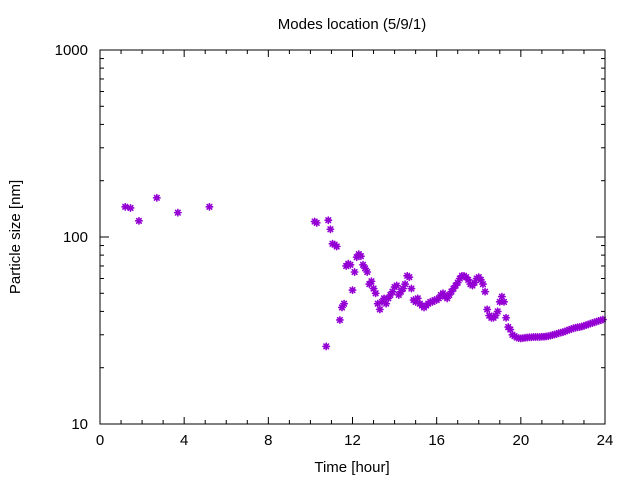 The width and height of the screenshot is (640, 480). What do you see at coordinates (352, 440) in the screenshot?
I see `x-tick-label: 12` at bounding box center [352, 440].